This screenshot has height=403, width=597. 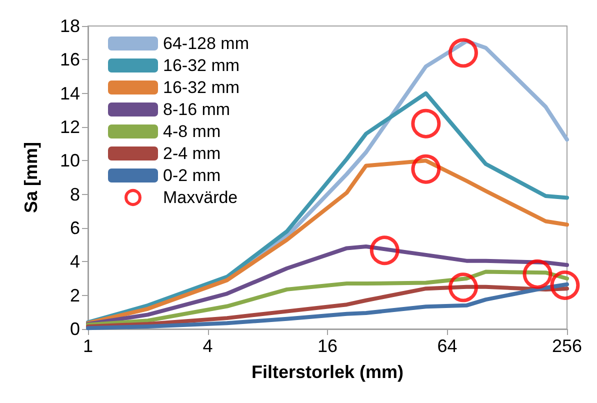 What do you see at coordinates (75, 262) in the screenshot?
I see `y-tick-label: 4` at bounding box center [75, 262].